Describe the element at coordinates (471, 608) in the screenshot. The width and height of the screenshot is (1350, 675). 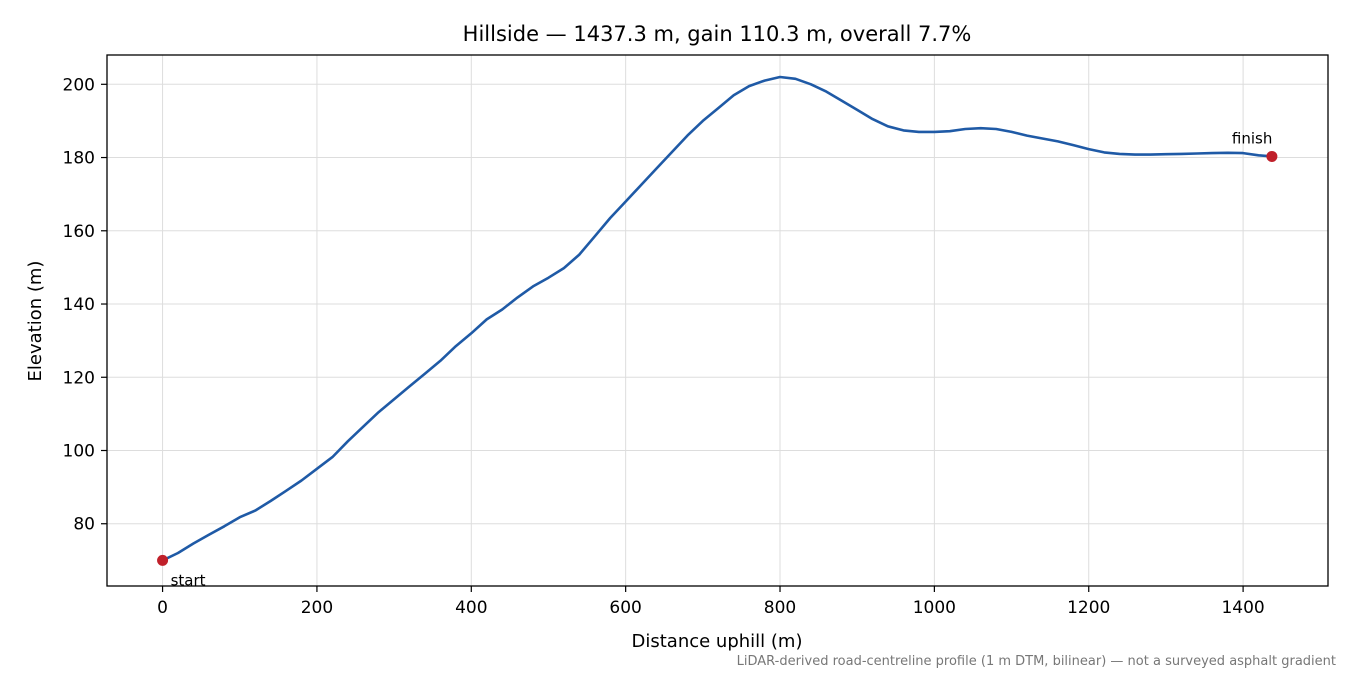
I see `x-tick-label: 400` at that location.